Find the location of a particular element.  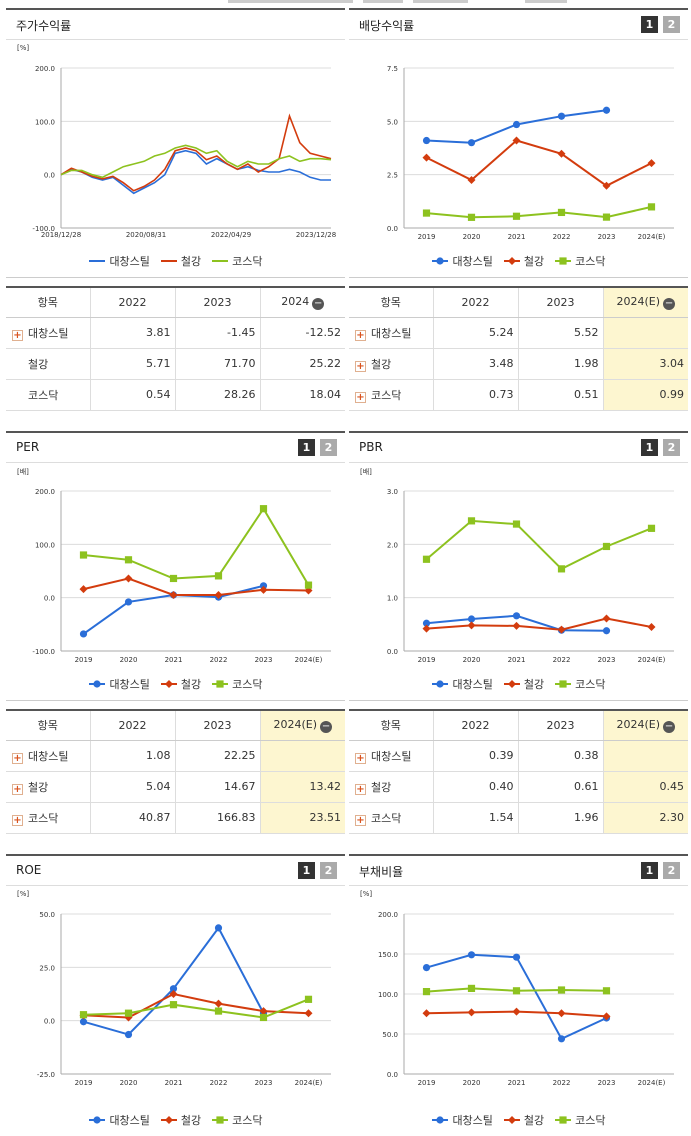

table-cell: 40.87 is located at coordinates (133, 818).